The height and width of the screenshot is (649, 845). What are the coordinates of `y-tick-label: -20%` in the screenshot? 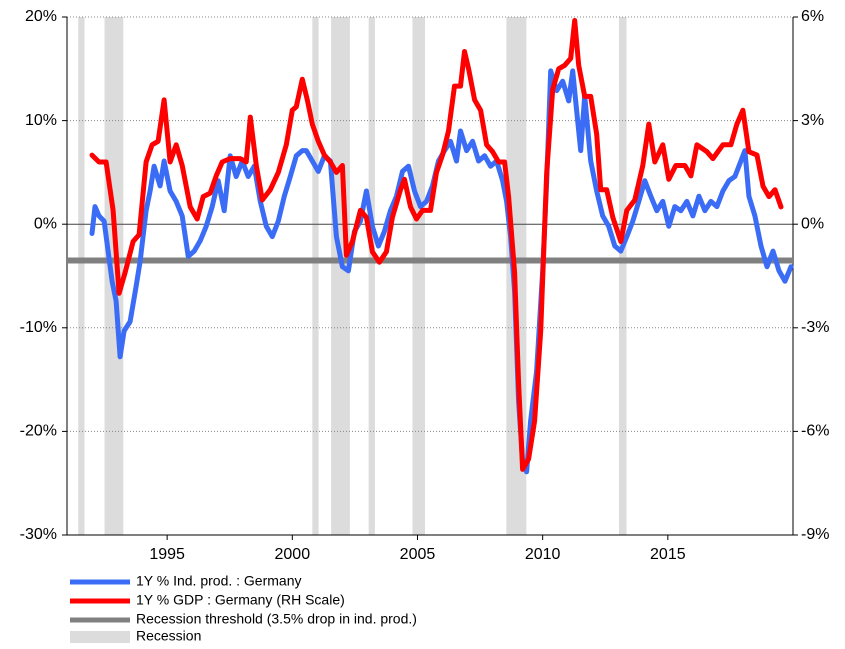 It's located at (38, 431).